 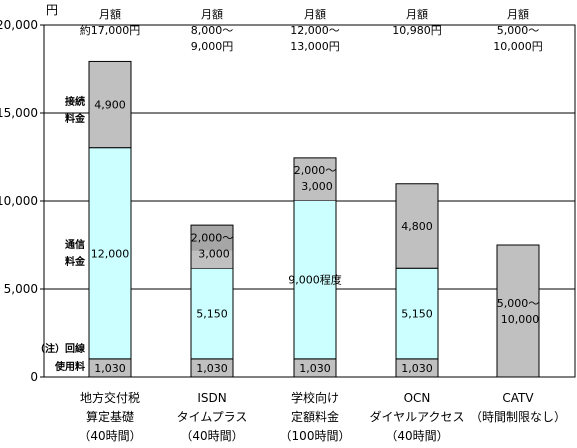 What do you see at coordinates (60, 348) in the screenshot?
I see `side-label: （注）回線` at bounding box center [60, 348].